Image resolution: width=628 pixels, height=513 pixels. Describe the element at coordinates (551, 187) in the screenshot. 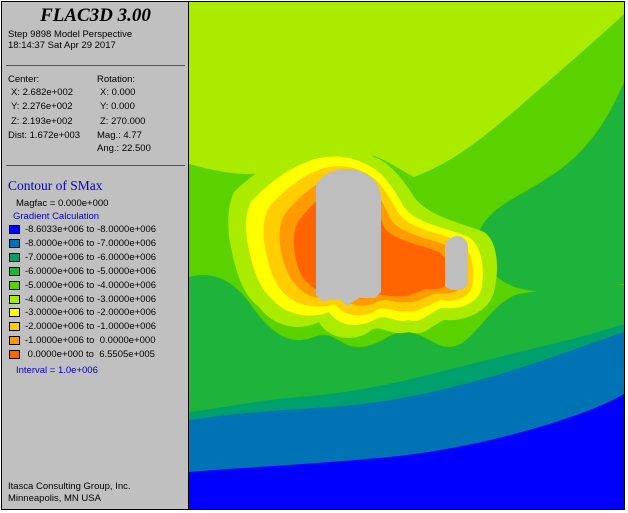

I see `band-right-green` at that location.